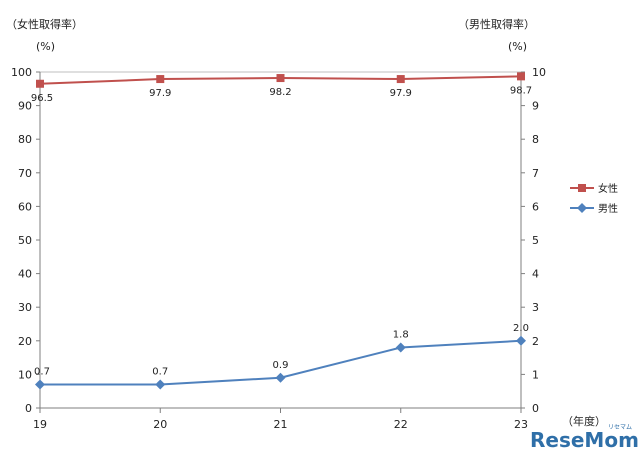 This screenshot has height=461, width=640. I want to click on right-tick-label: 9, so click(535, 106).